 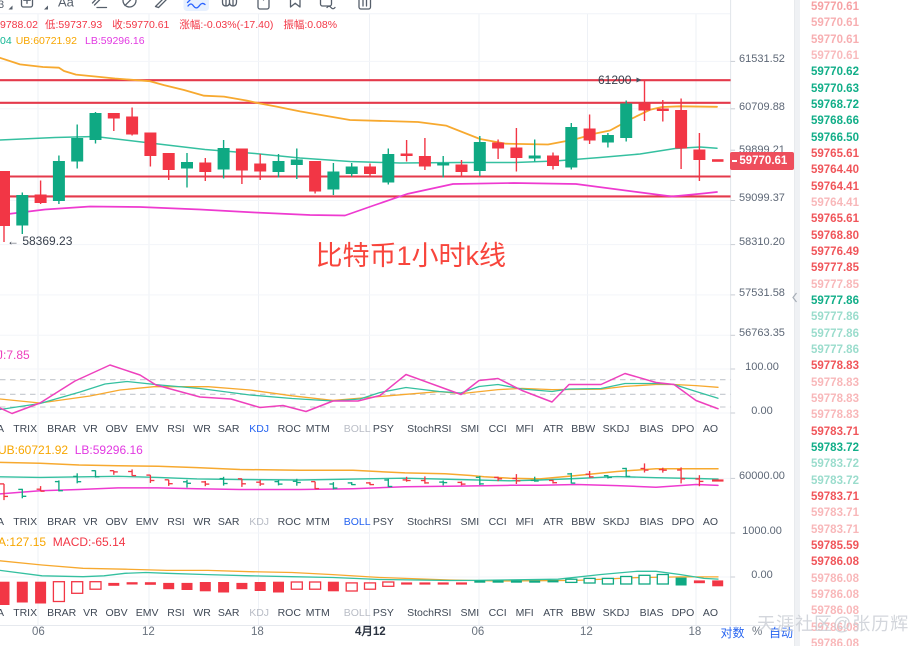 What do you see at coordinates (66, 5) in the screenshot?
I see `svg-text: Aa` at bounding box center [66, 5].